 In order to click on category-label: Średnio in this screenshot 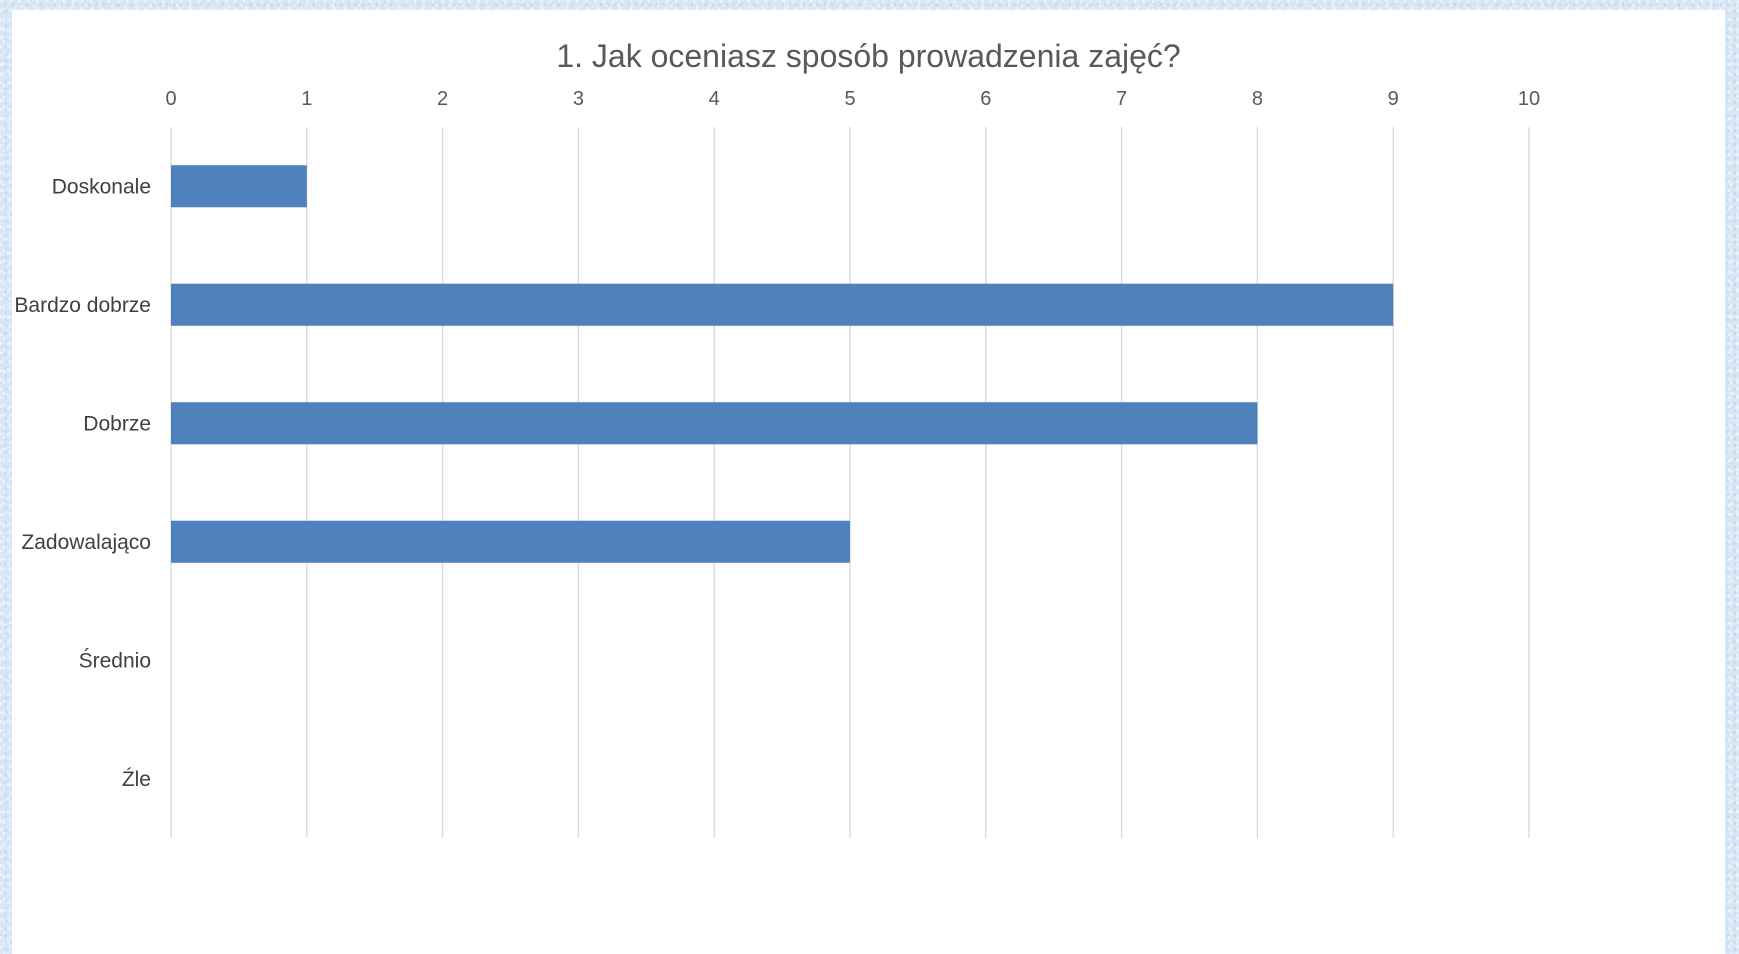, I will do `click(115, 660)`.